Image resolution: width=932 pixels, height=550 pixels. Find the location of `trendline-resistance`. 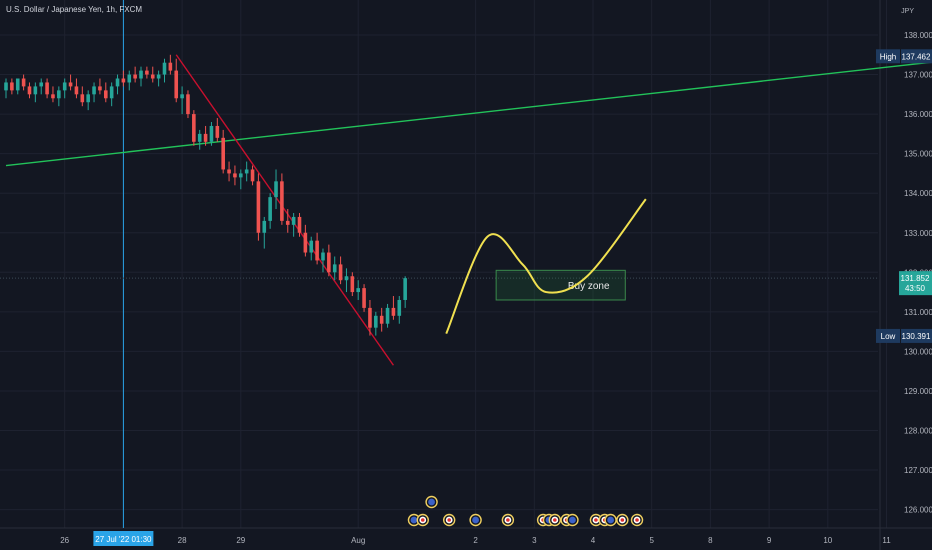

trendline-resistance is located at coordinates (284, 210).